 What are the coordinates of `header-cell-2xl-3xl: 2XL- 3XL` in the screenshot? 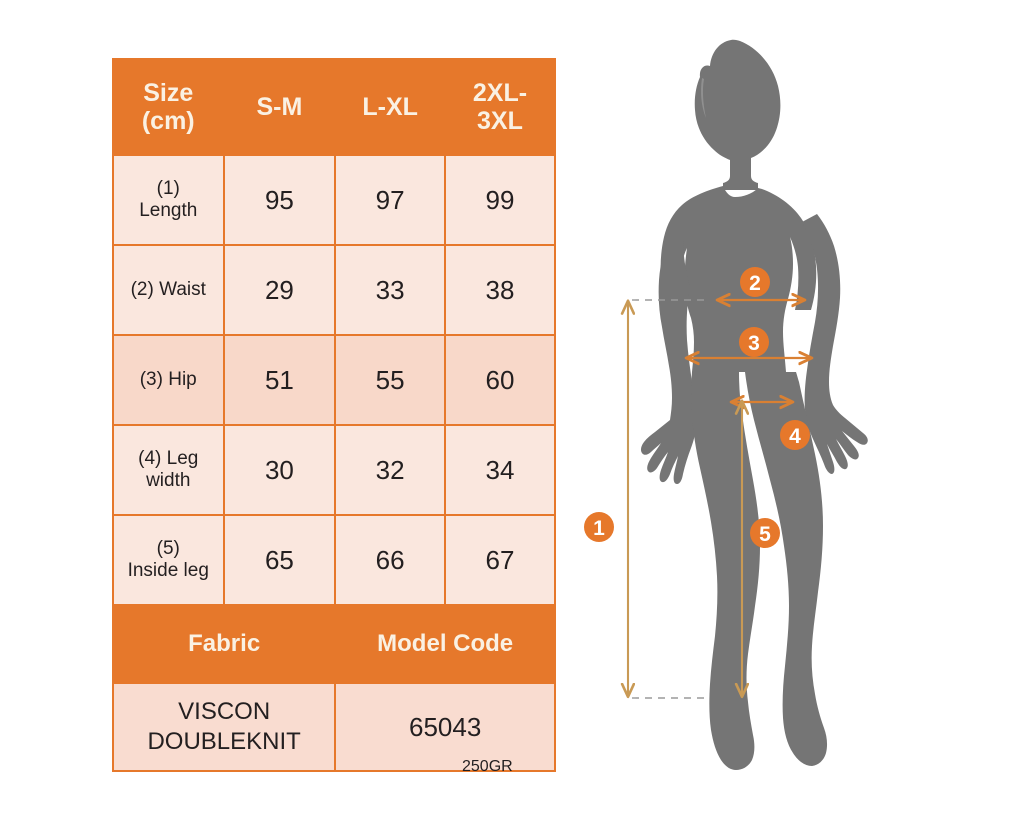 It's located at (500, 107).